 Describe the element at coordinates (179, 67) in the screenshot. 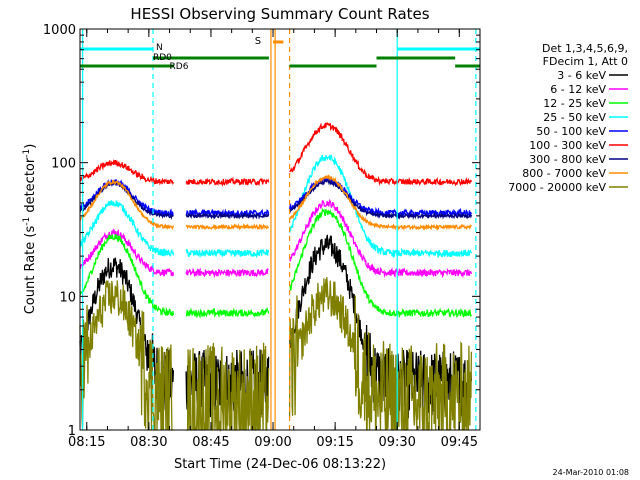

I see `decimation-label: RD6` at that location.